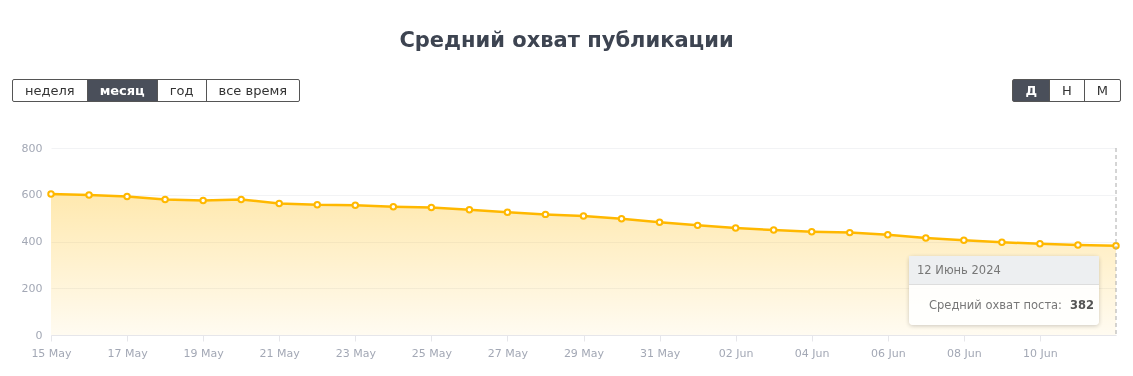  What do you see at coordinates (1004, 290) in the screenshot?
I see `tooltip-card: 12 Июнь 2024 Средний охват поста: 382` at bounding box center [1004, 290].